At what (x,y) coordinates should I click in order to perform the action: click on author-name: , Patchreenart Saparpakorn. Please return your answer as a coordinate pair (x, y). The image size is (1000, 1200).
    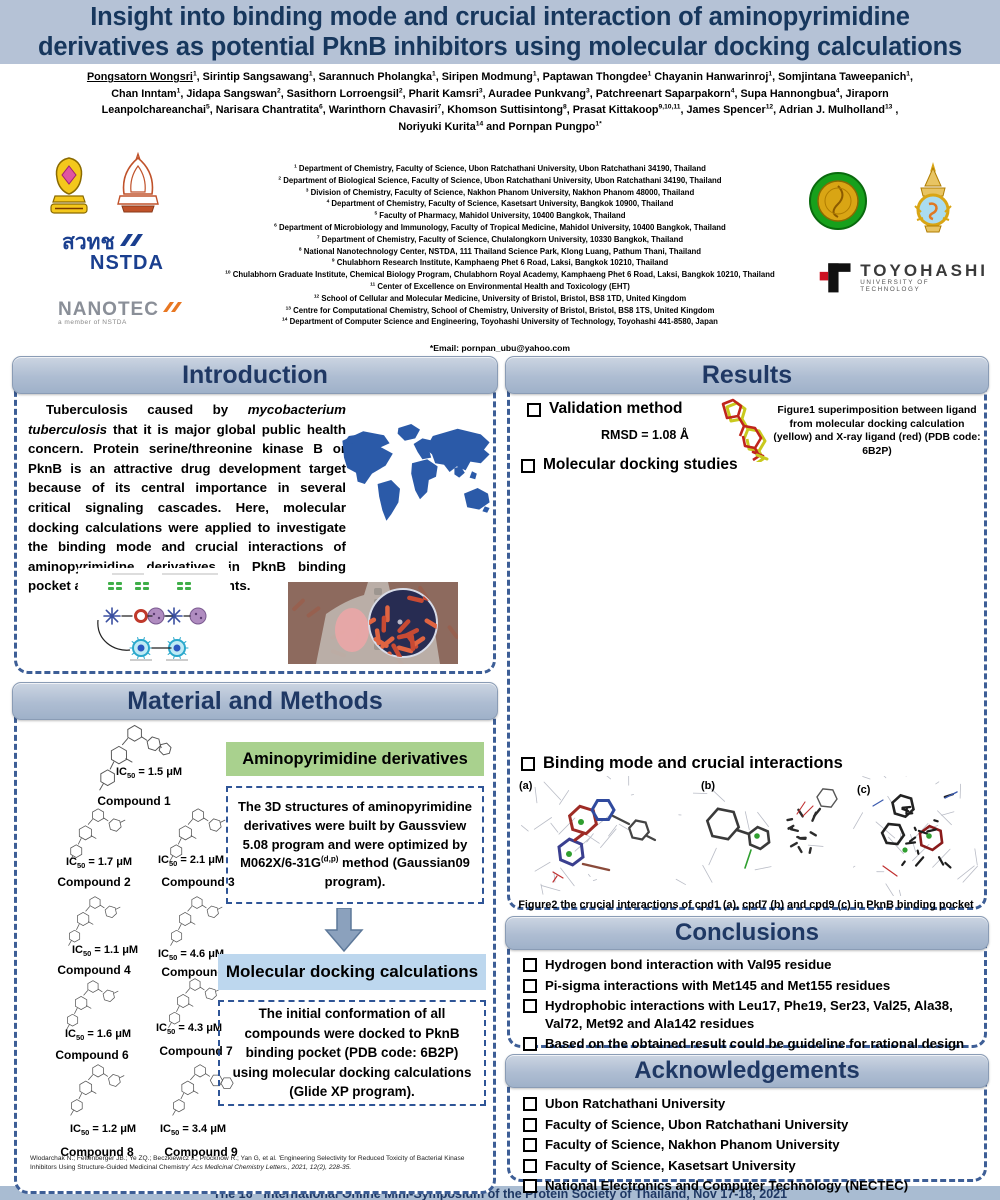
    Looking at the image, I should click on (660, 93).